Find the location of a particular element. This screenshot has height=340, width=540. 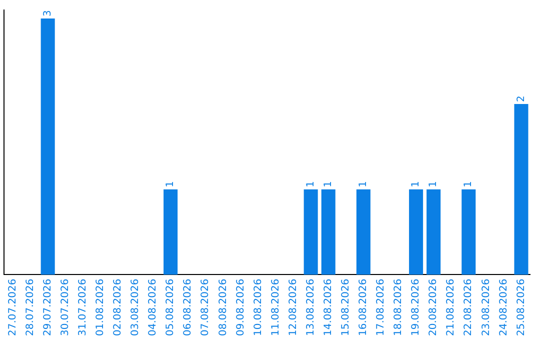

x-tick-label: 21.08.2026 is located at coordinates (451, 307).